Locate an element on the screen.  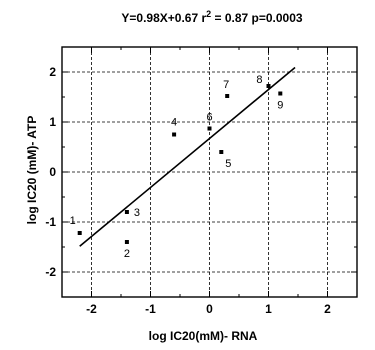
y-tick-label: 1 is located at coordinates (52, 122).